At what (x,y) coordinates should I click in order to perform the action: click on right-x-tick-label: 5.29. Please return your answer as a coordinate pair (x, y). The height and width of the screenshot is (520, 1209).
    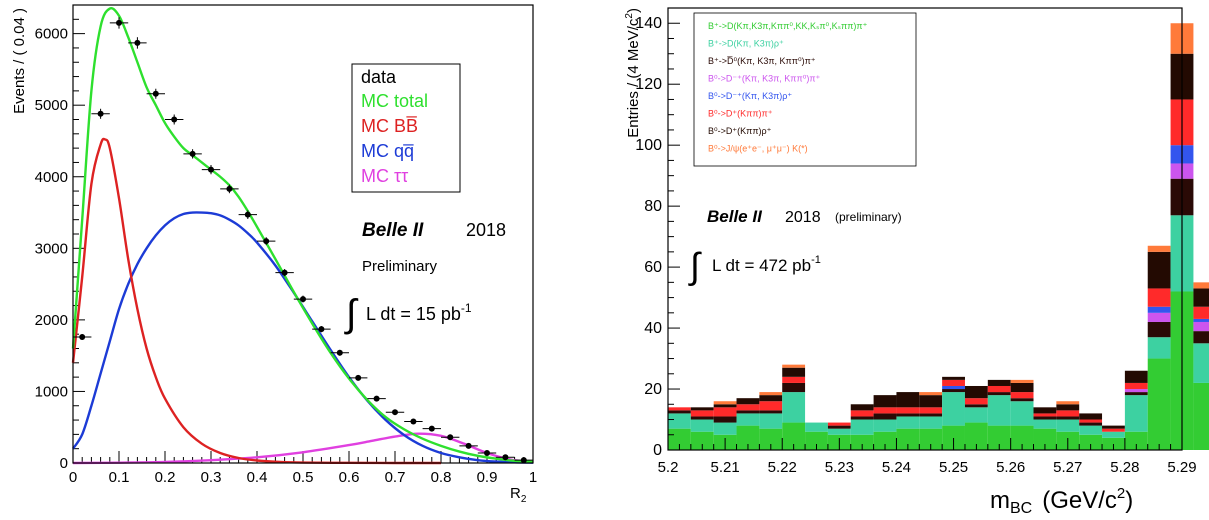
    Looking at the image, I should click on (1181, 467).